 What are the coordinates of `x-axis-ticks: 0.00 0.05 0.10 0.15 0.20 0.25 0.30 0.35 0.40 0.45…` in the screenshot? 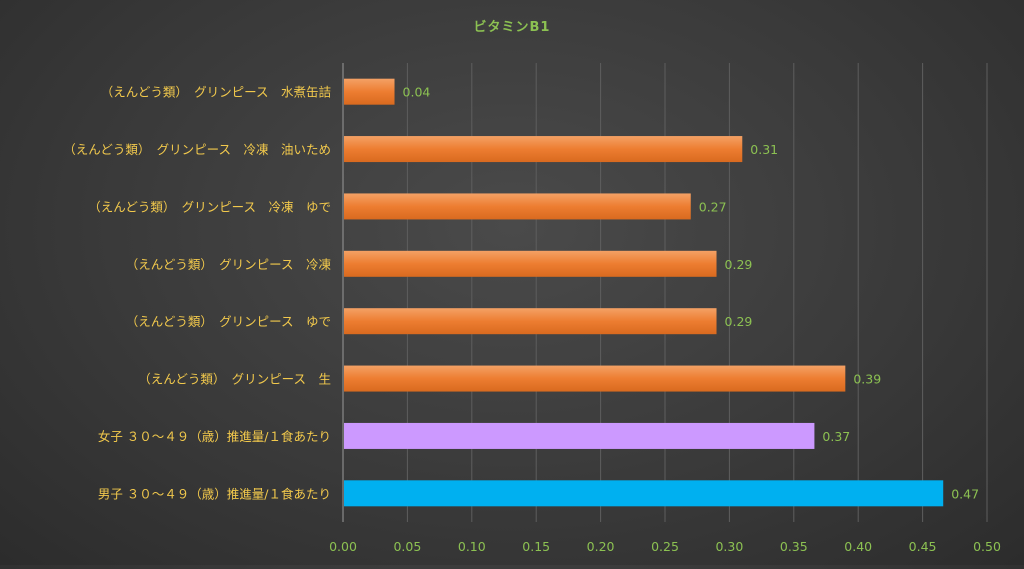 It's located at (665, 546).